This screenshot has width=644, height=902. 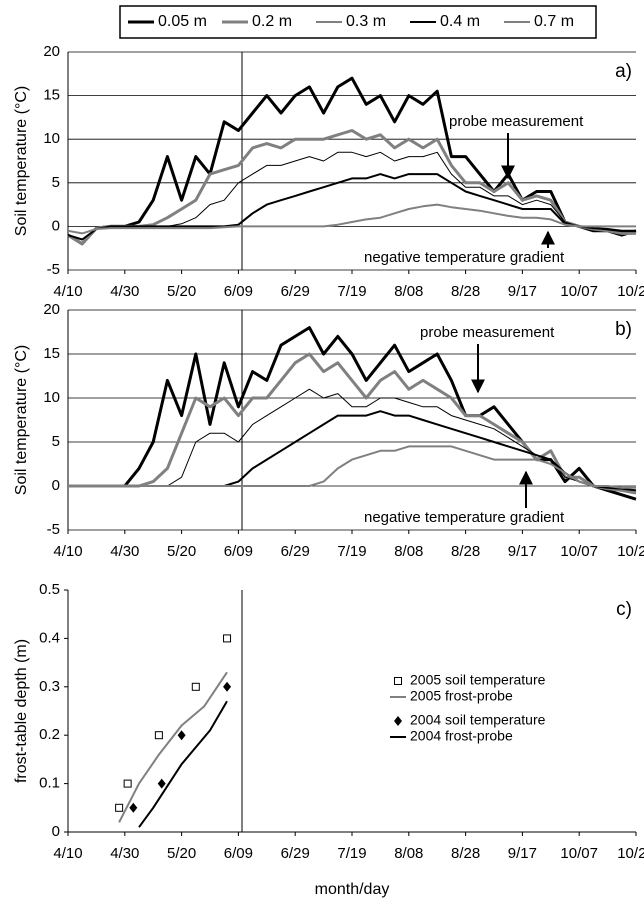 I want to click on legend-label: 0.2 m, so click(x=272, y=21).